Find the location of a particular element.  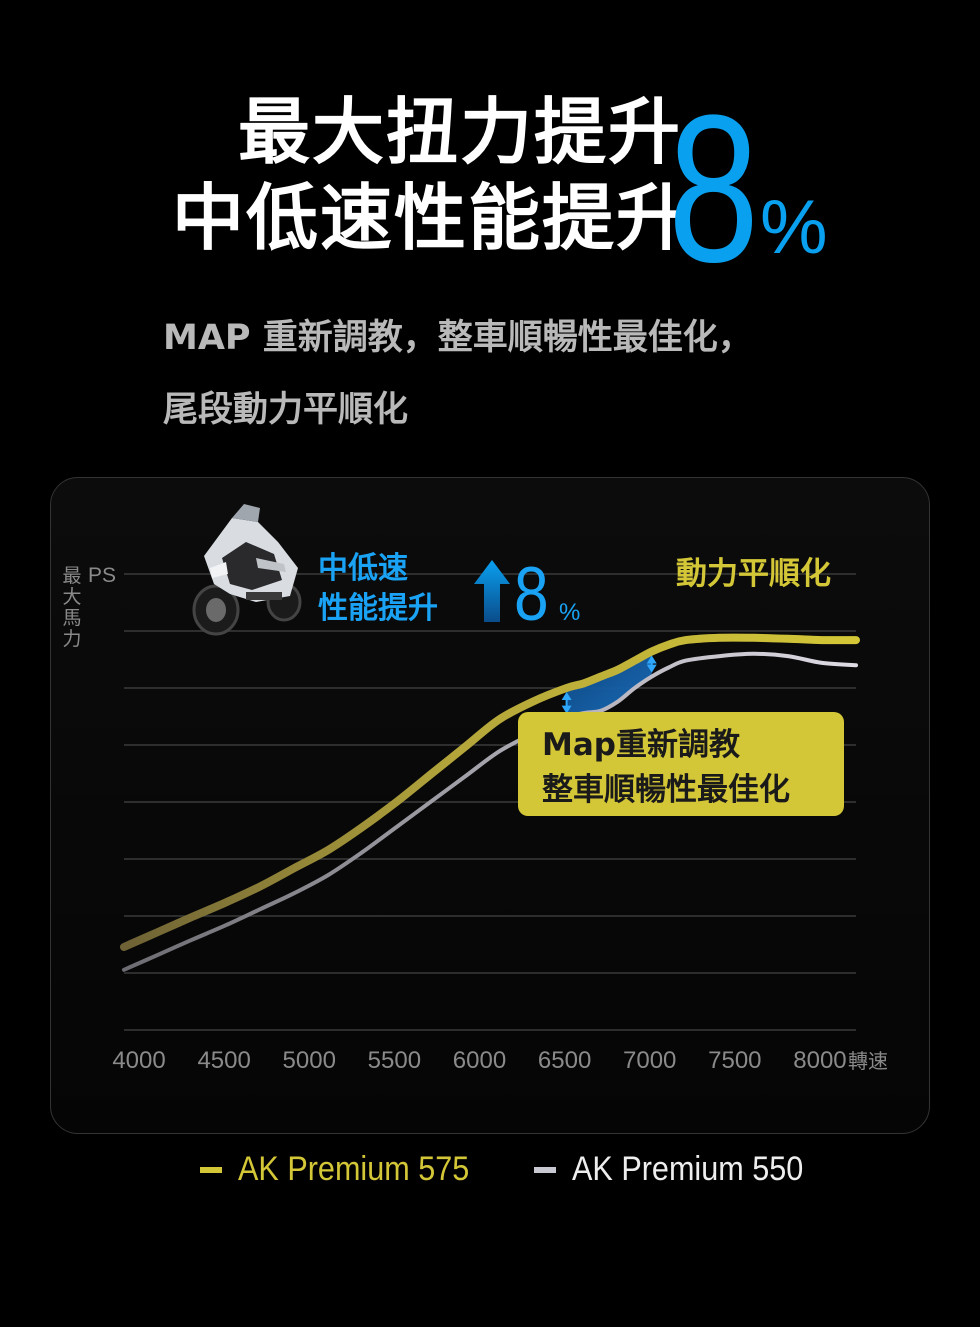

gain-number: 8 is located at coordinates (531, 593).